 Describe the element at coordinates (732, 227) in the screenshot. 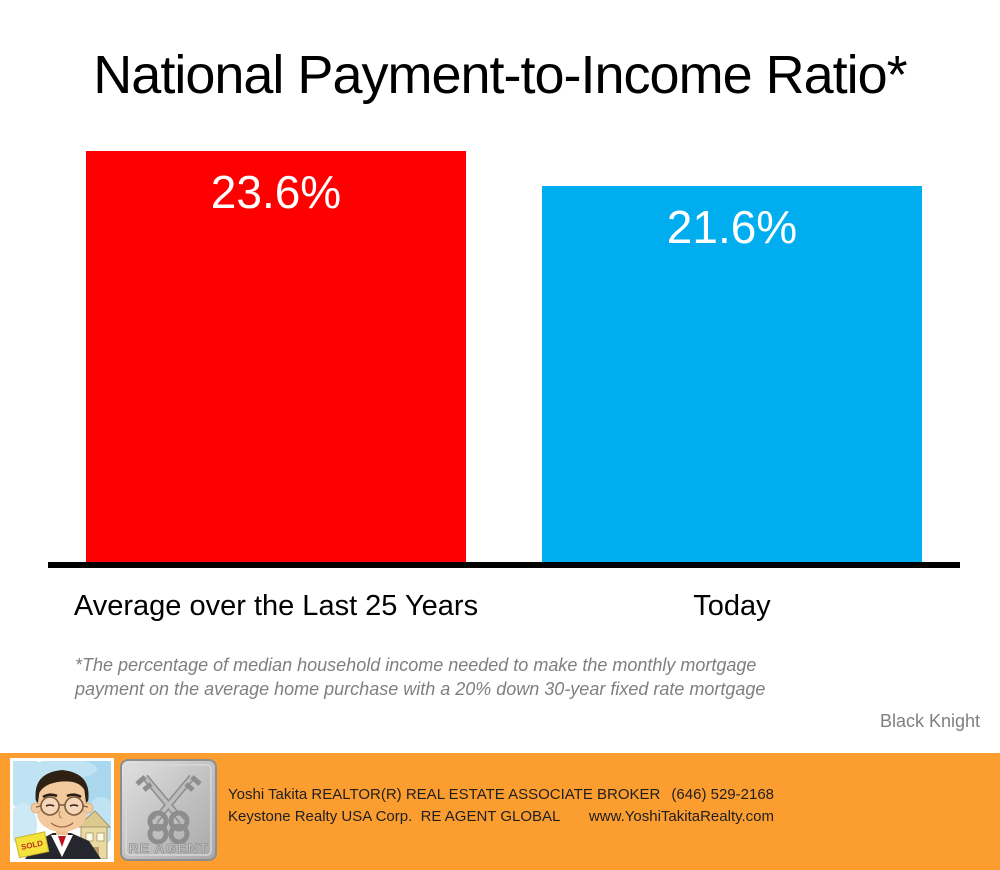

I see `bar-value-label-today: 21.6%` at that location.